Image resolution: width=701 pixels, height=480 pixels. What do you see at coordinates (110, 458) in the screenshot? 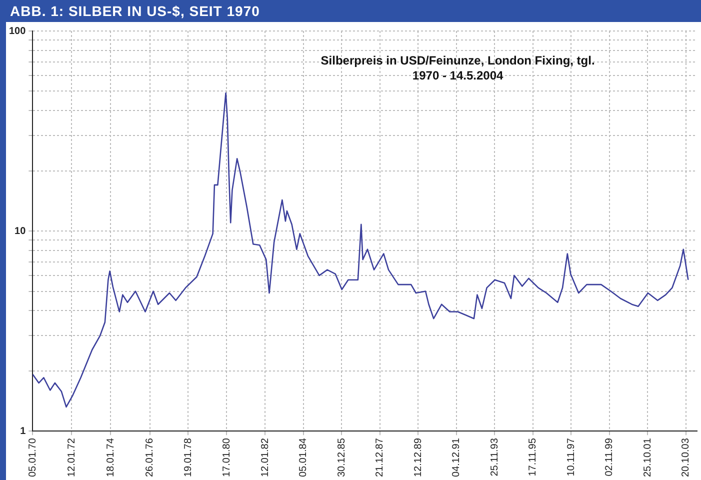
I see `x-tick-label: 18.01.74` at bounding box center [110, 458].